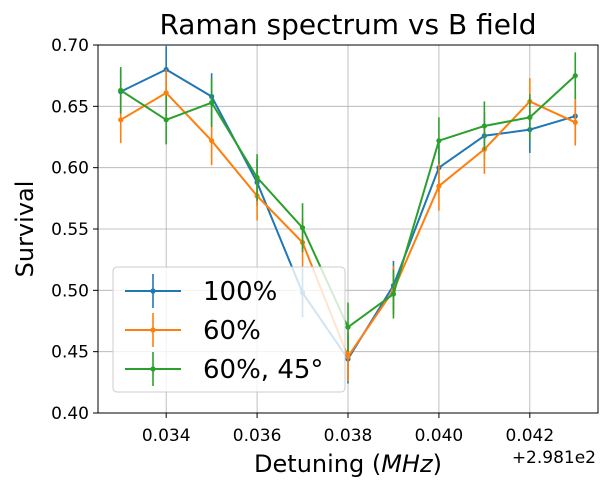 The image size is (609, 491). What do you see at coordinates (439, 436) in the screenshot?
I see `x-tick-label: 0.040` at bounding box center [439, 436].